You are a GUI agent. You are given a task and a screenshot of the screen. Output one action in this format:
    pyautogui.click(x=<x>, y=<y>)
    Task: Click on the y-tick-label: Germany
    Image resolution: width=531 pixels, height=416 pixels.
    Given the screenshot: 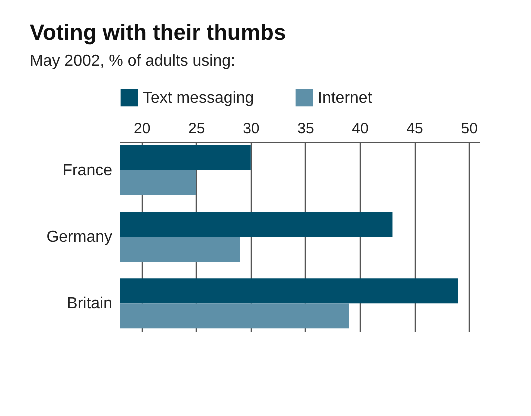 What is the action you would take?
    pyautogui.click(x=79, y=237)
    